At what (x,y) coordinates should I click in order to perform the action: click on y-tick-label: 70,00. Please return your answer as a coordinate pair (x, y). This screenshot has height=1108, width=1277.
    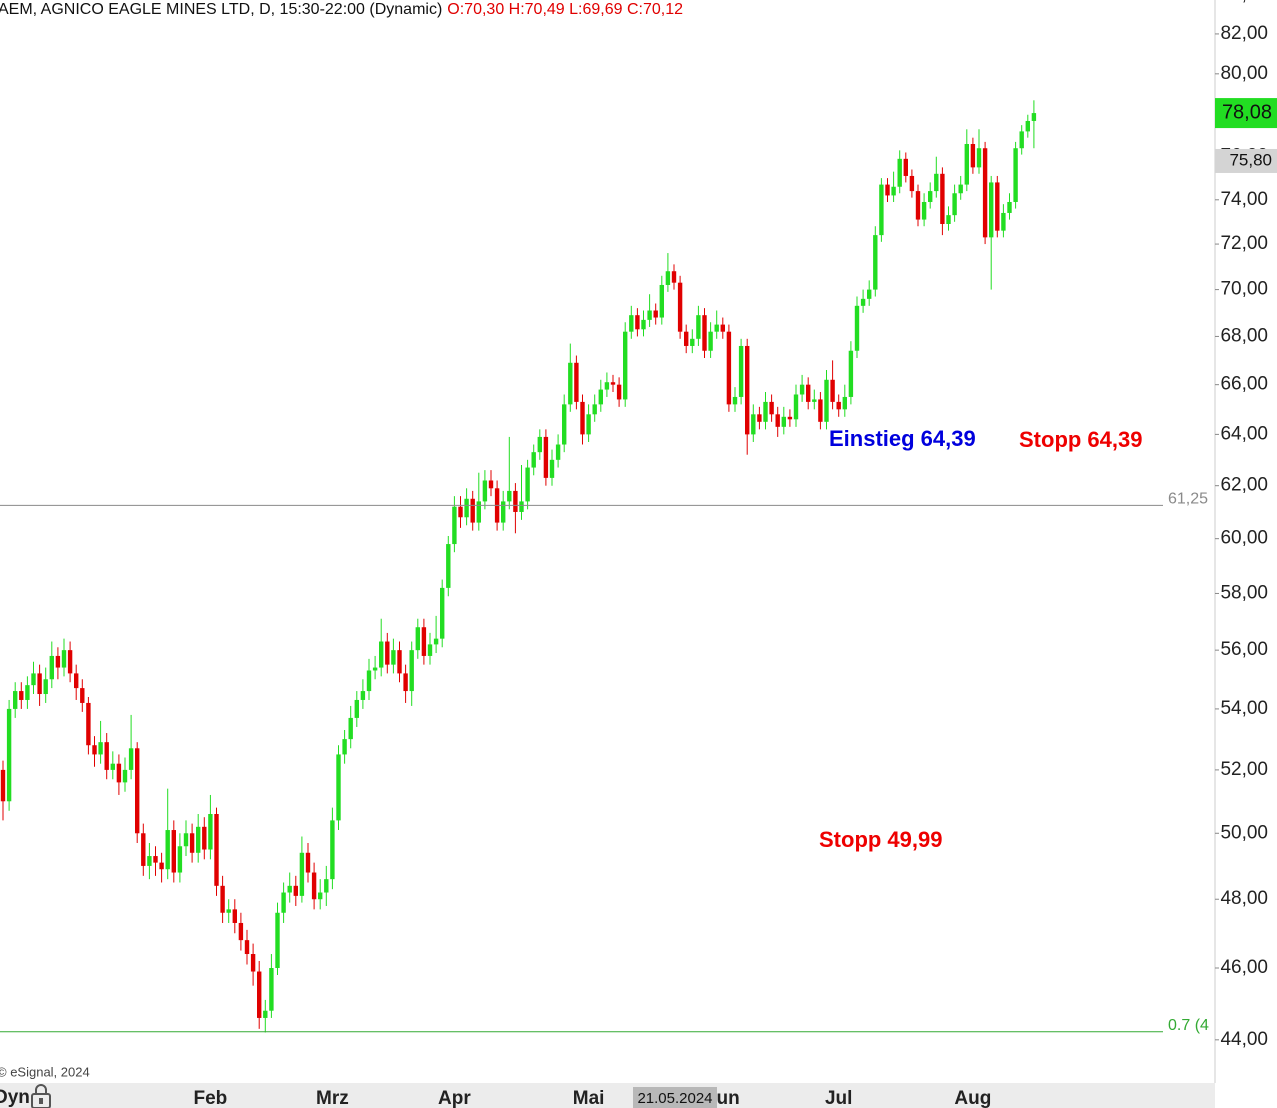
    Looking at the image, I should click on (1244, 289).